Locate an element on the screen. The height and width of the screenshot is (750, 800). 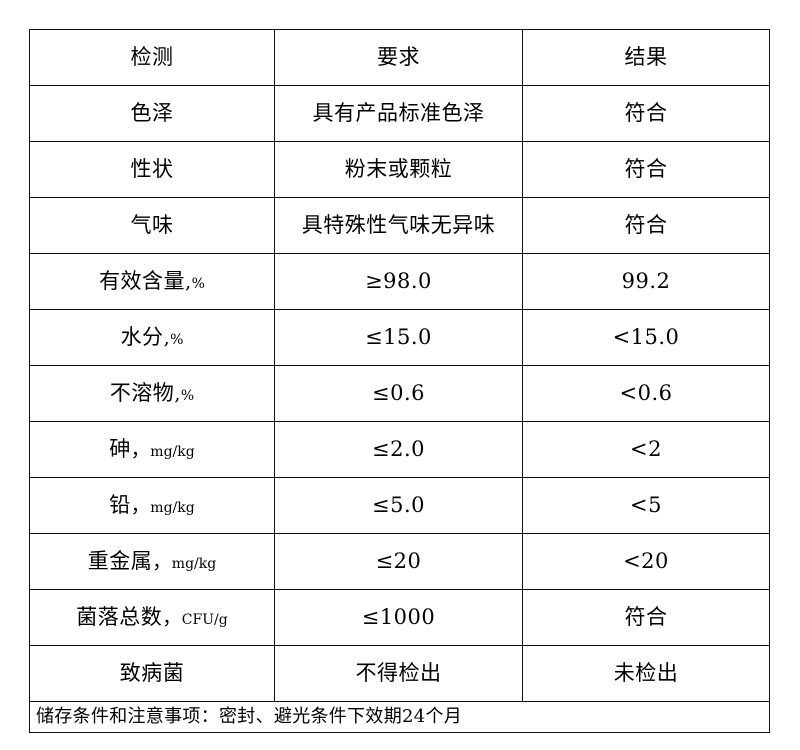
column-header-item: 检测 is located at coordinates (152, 57).